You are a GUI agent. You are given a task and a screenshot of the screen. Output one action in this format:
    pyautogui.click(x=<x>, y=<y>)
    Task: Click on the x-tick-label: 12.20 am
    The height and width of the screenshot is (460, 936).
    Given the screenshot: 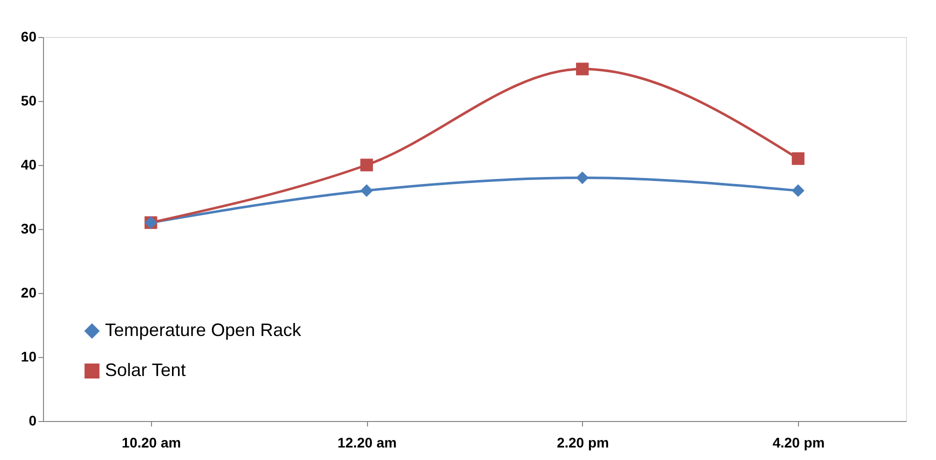 What is the action you would take?
    pyautogui.click(x=367, y=442)
    